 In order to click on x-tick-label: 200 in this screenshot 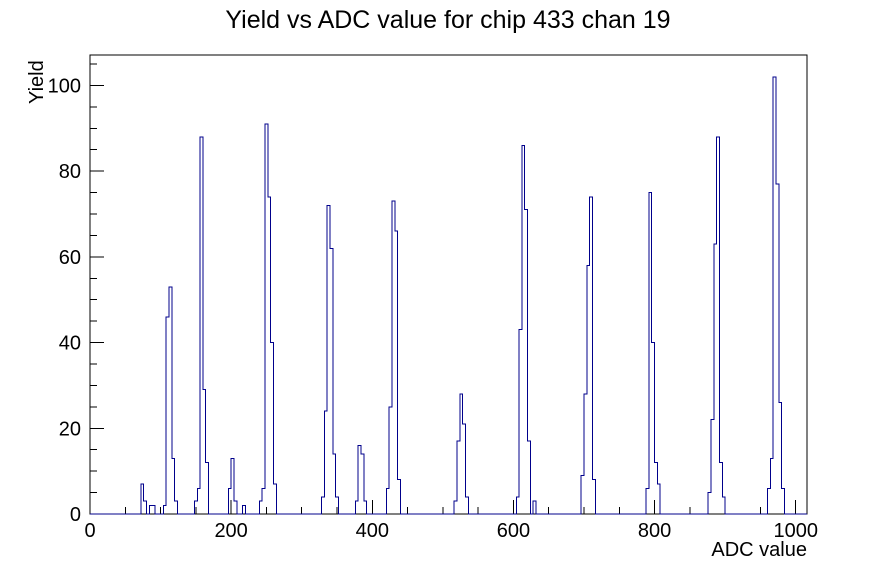, I will do `click(230, 531)`.